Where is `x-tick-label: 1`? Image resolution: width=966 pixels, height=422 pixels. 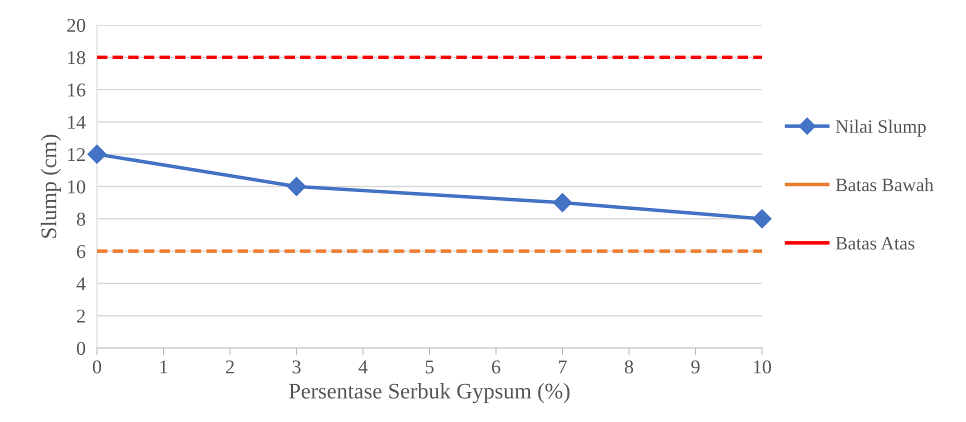 x-tick-label: 1 is located at coordinates (164, 367).